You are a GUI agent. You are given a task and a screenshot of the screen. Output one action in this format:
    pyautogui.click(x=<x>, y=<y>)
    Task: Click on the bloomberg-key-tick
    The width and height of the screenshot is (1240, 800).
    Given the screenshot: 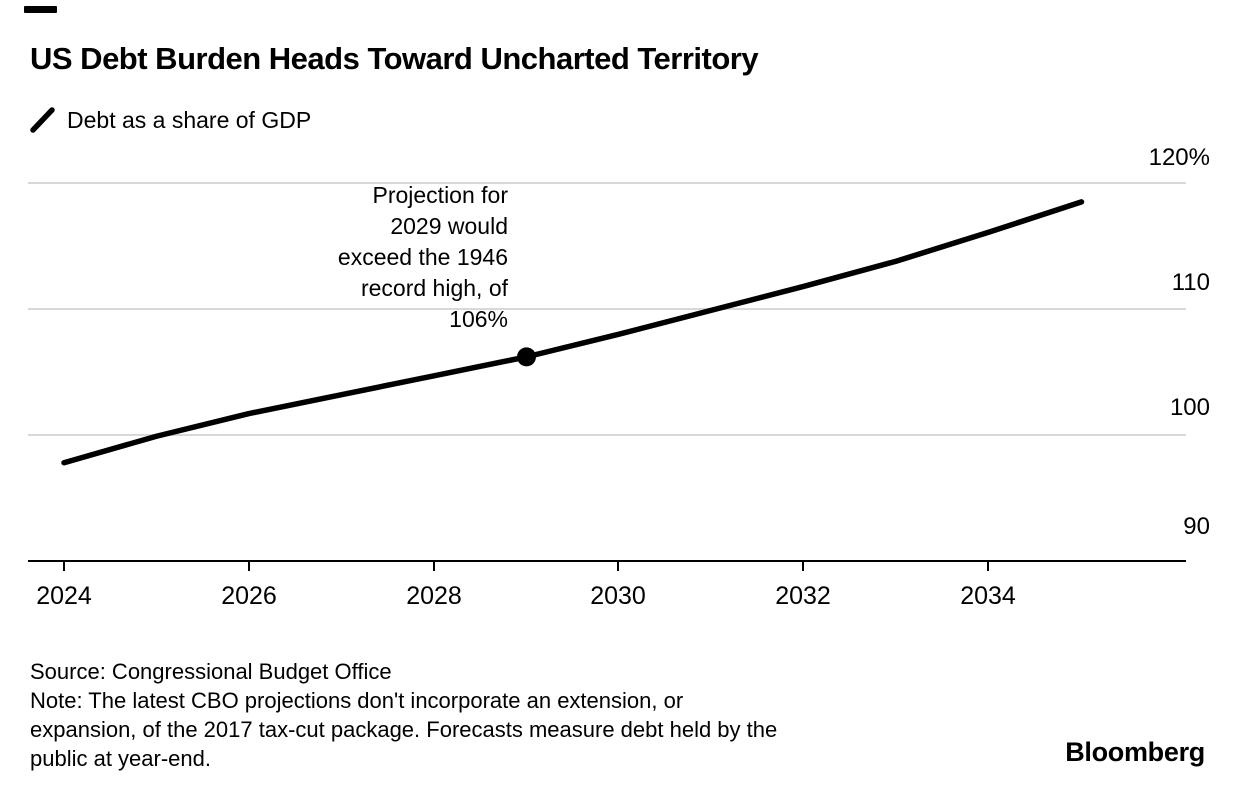 What is the action you would take?
    pyautogui.click(x=40, y=9)
    